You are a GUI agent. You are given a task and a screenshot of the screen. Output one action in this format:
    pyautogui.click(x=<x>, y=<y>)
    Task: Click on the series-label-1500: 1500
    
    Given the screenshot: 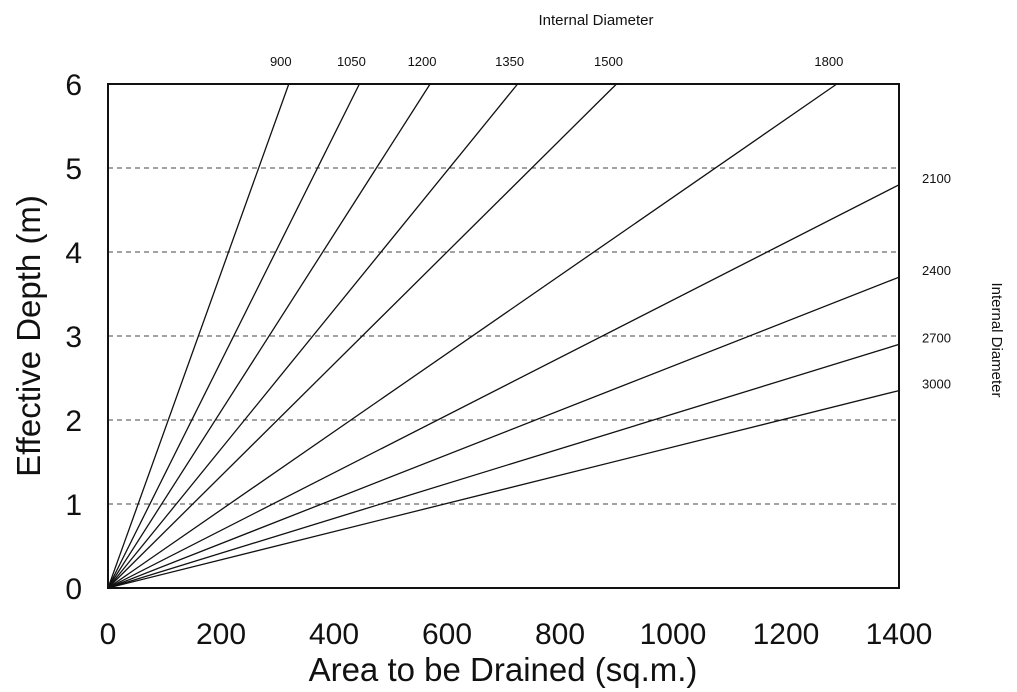 What is the action you would take?
    pyautogui.click(x=608, y=61)
    